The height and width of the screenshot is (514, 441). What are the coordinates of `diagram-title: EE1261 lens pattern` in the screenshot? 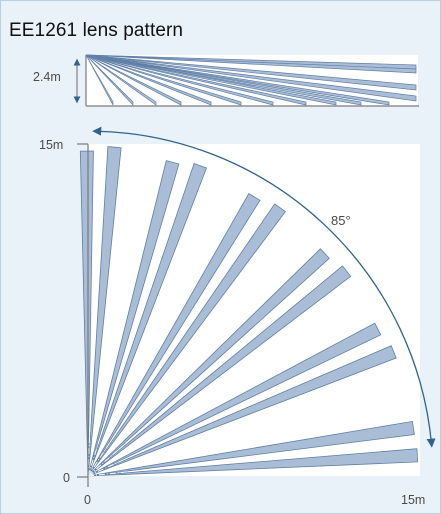 It's located at (96, 30).